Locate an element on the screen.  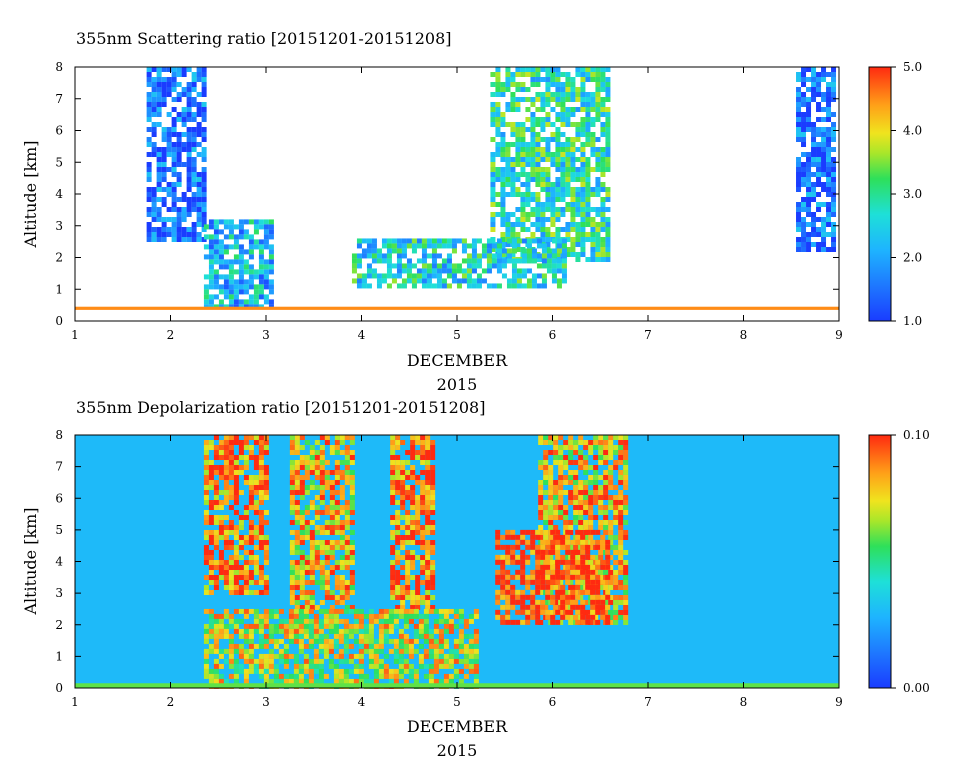
colorbar-ticks: 1.0 2.0 3.0 4.0 5.0 is located at coordinates (906, 194).